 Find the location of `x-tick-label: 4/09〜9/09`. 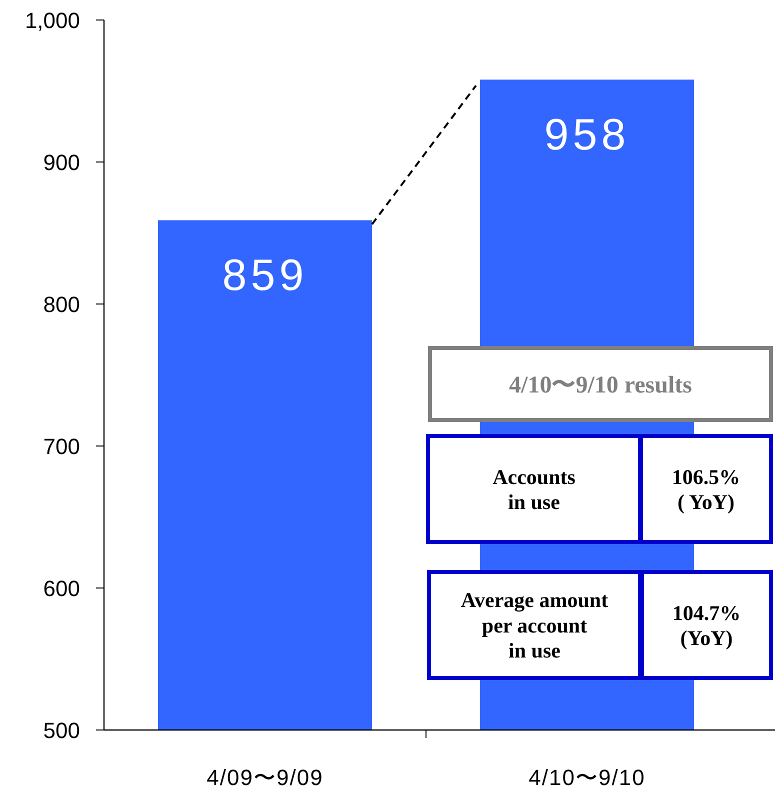

x-tick-label: 4/09〜9/09 is located at coordinates (265, 777).